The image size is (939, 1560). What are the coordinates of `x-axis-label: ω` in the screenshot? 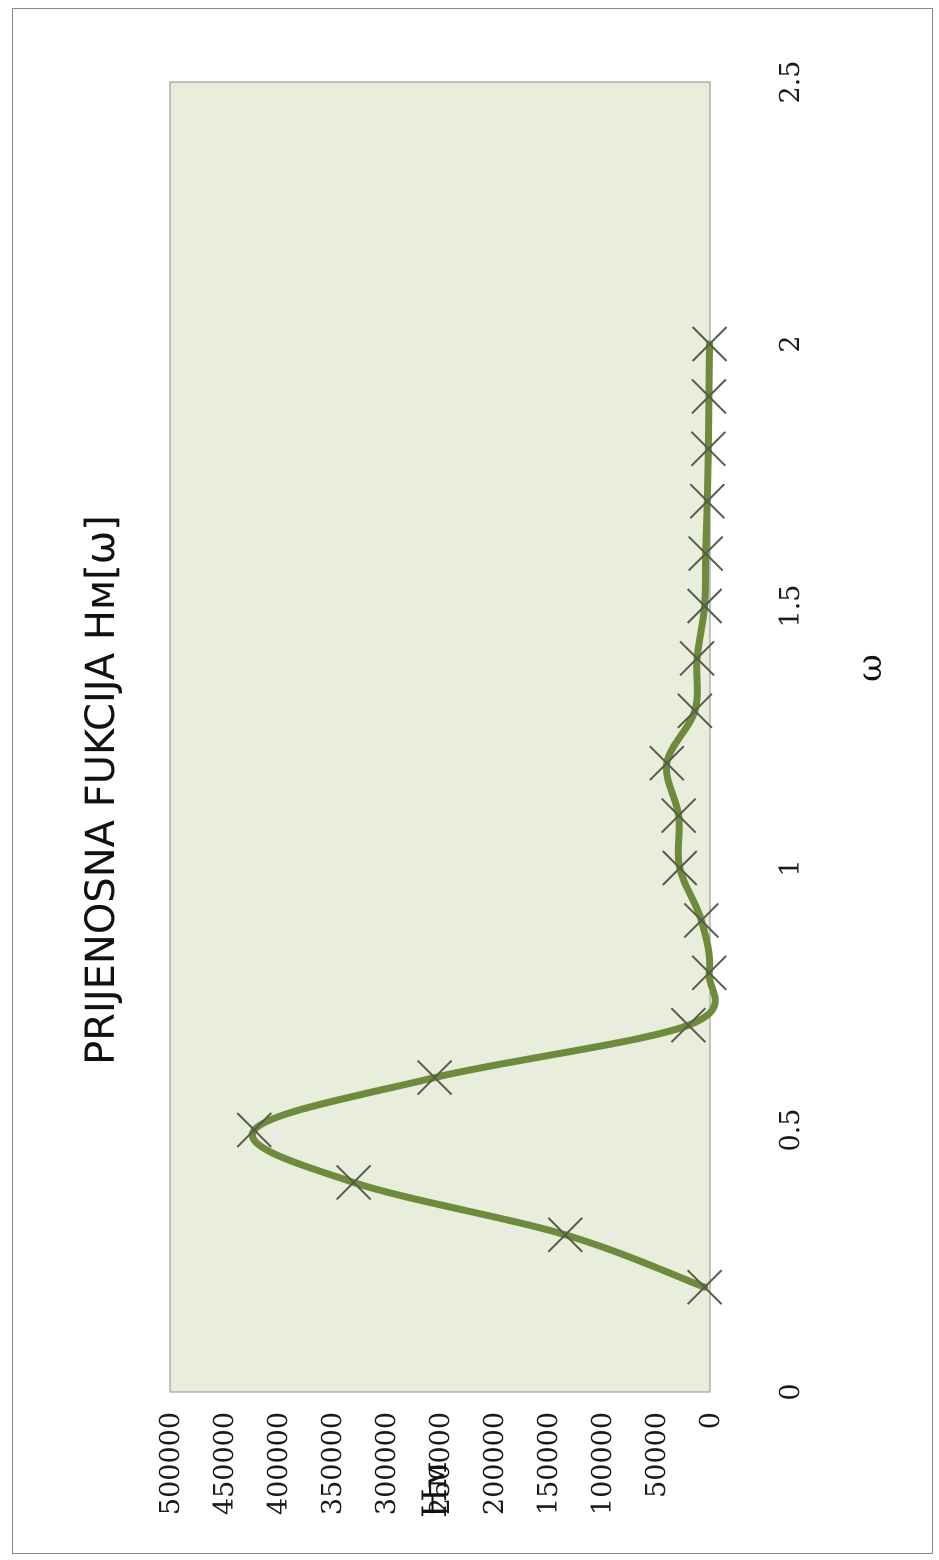 It's located at (870, 668).